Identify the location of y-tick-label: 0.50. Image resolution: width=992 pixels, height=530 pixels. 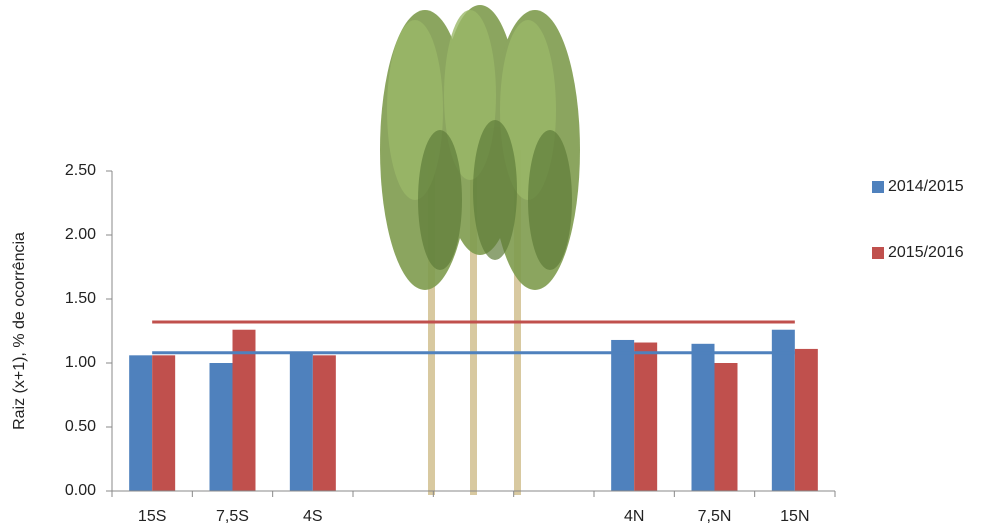
(80, 426).